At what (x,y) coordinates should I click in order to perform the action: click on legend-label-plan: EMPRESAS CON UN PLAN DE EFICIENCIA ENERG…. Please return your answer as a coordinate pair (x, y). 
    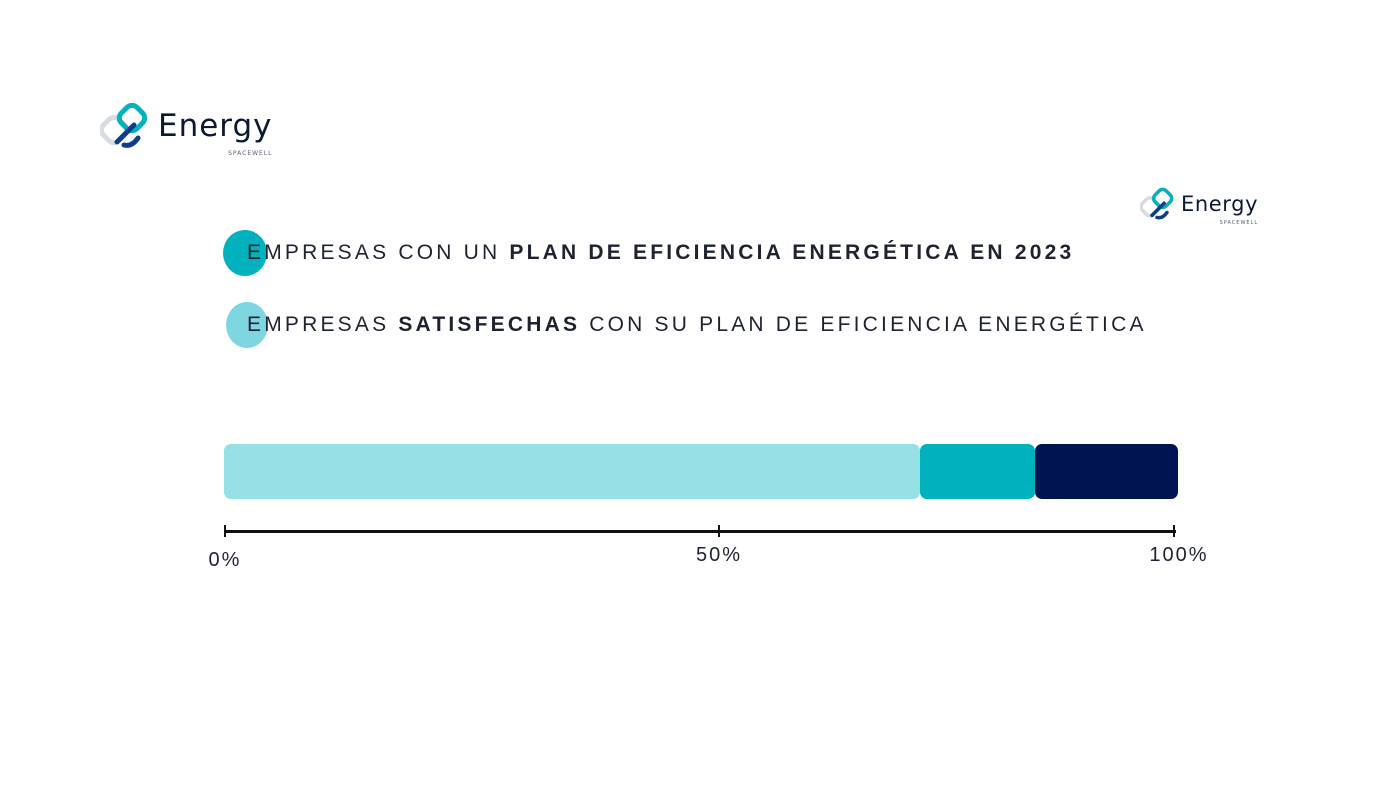
    Looking at the image, I should click on (661, 252).